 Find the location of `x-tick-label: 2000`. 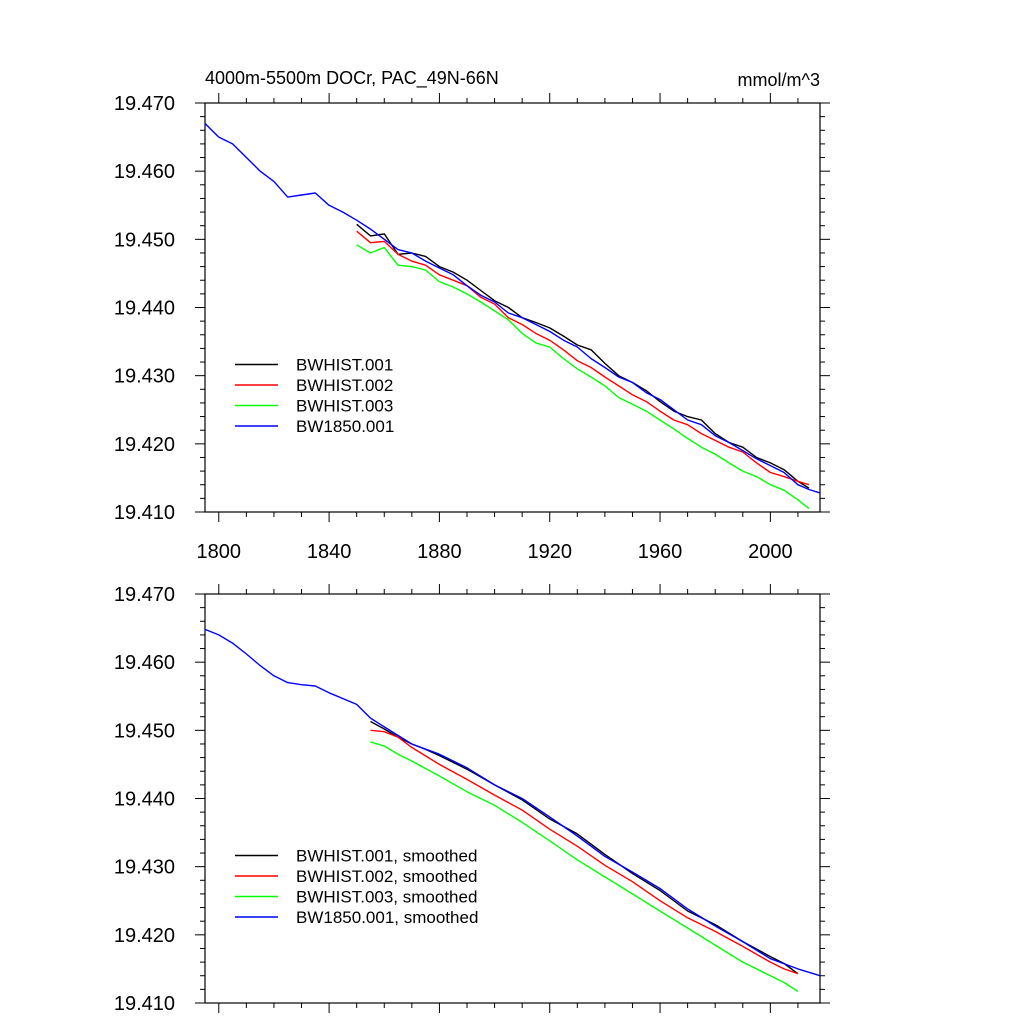

x-tick-label: 2000 is located at coordinates (770, 552).